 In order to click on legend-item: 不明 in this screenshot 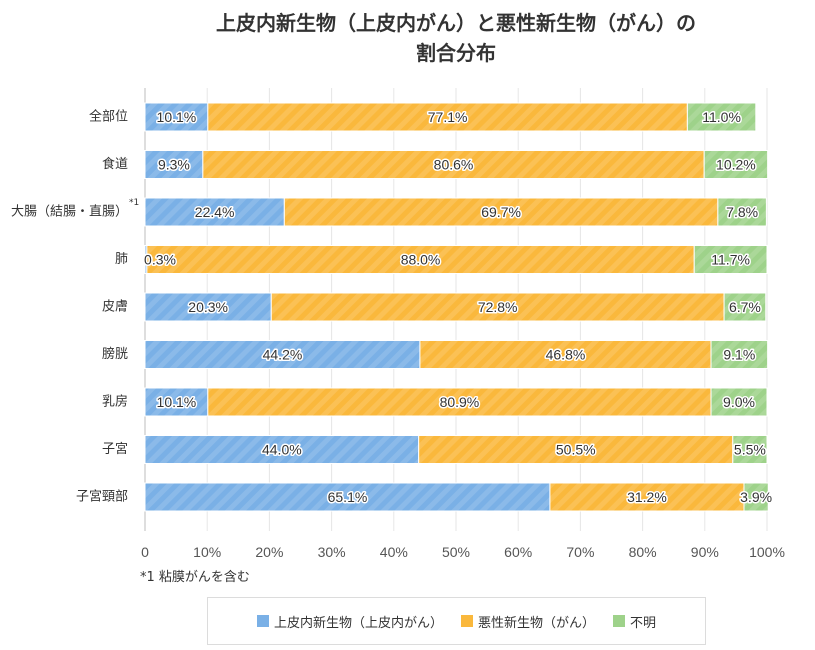, I will do `click(634, 621)`.